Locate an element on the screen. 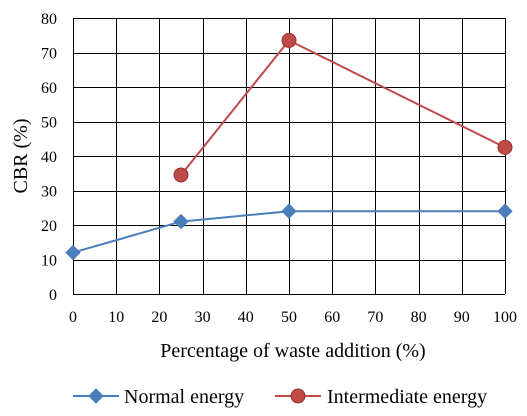 This screenshot has height=416, width=527. x-tick-label: 80 is located at coordinates (419, 317).